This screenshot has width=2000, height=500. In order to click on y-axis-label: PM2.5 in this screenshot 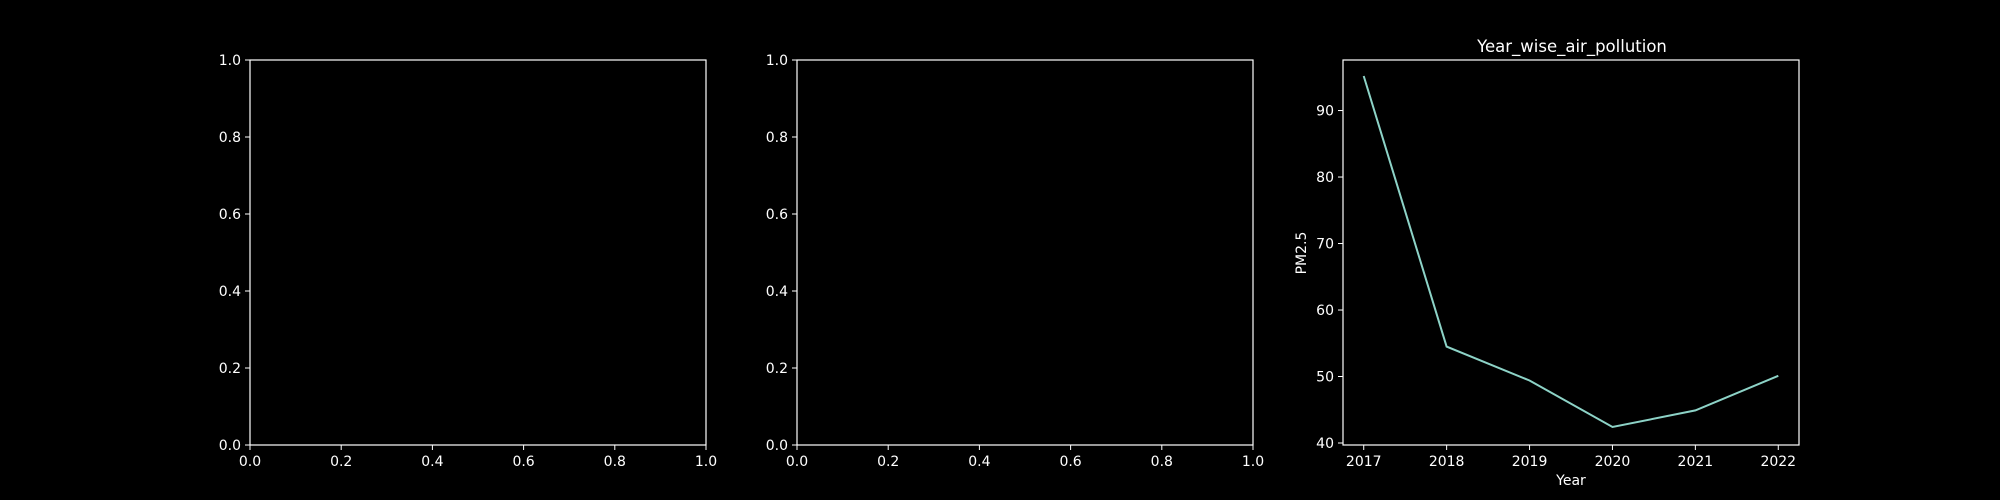, I will do `click(1302, 253)`.